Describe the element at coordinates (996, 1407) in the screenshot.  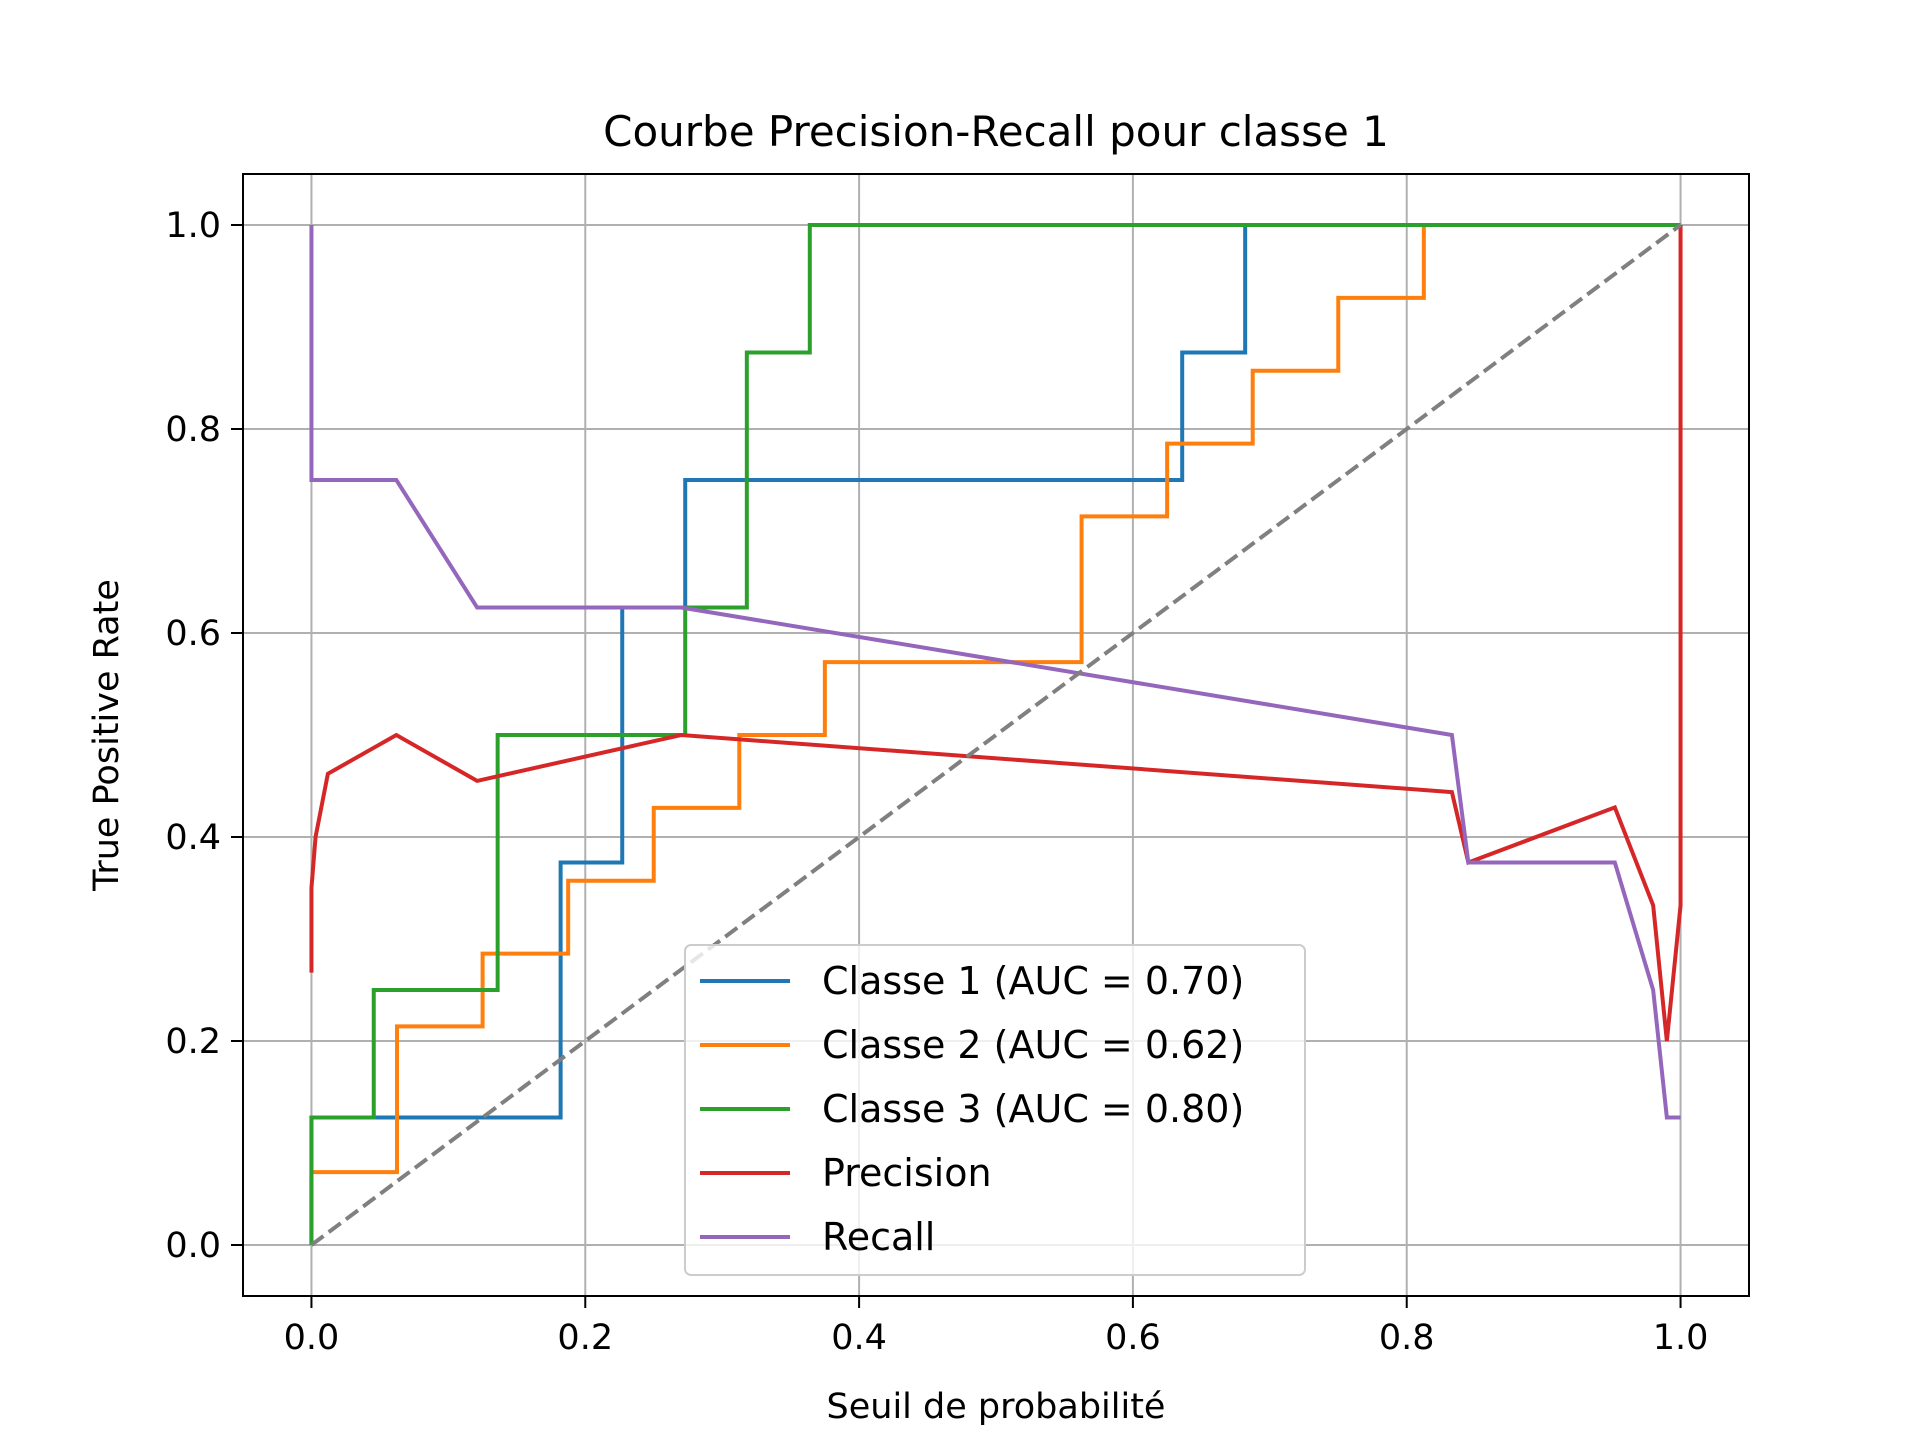
I see `x-axis-label: Seuil de probabilité` at that location.